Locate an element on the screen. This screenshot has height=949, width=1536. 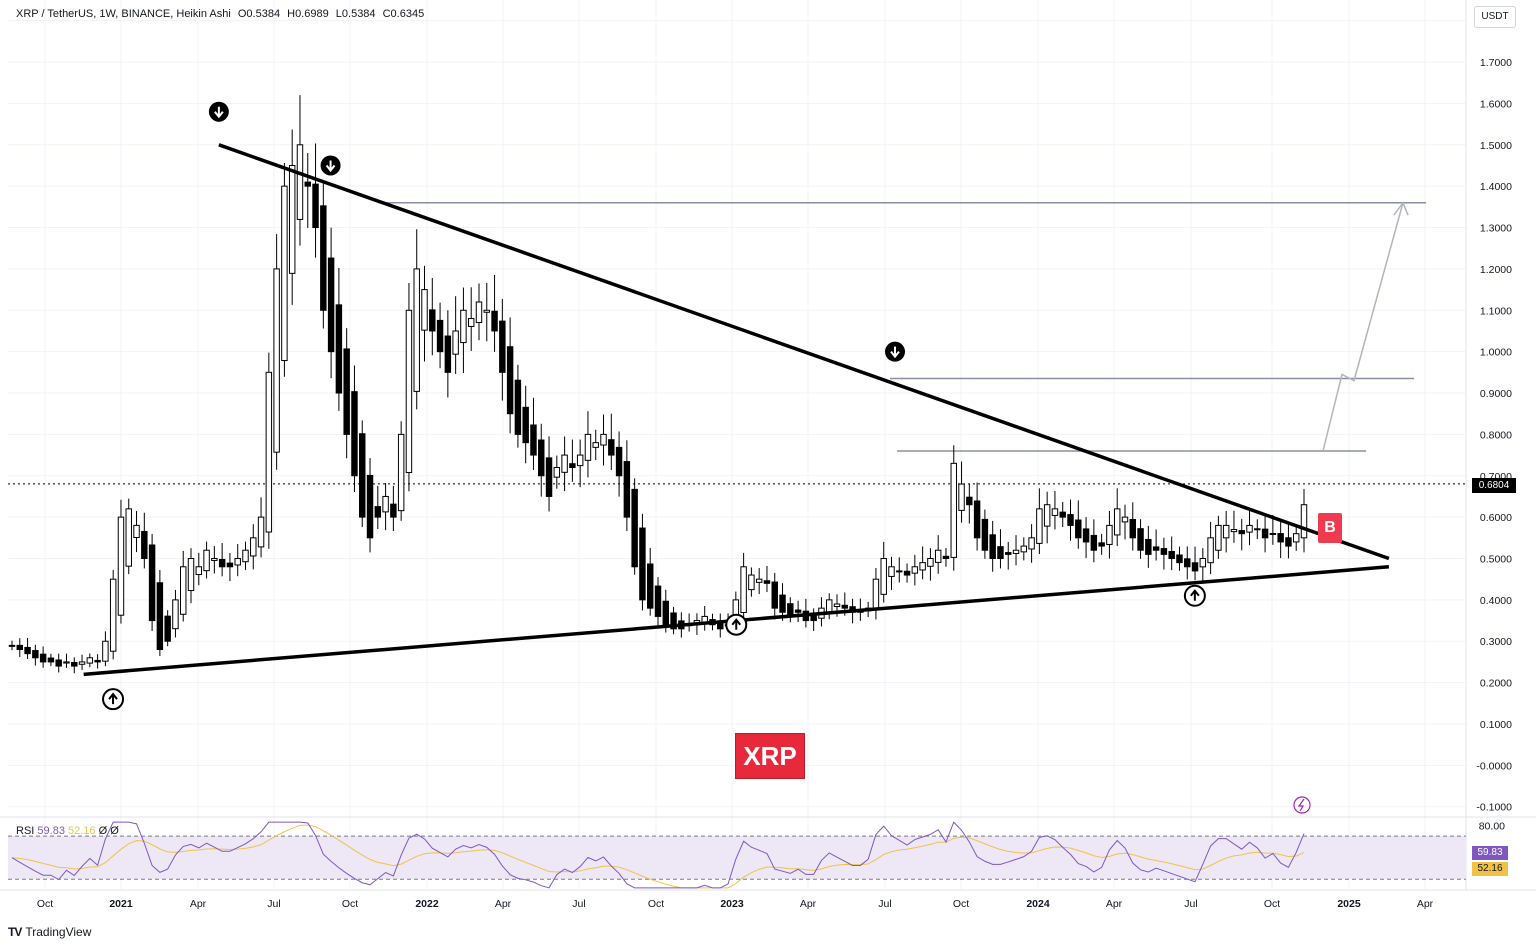
tradingview-logo: TV TradingView is located at coordinates (49, 932).